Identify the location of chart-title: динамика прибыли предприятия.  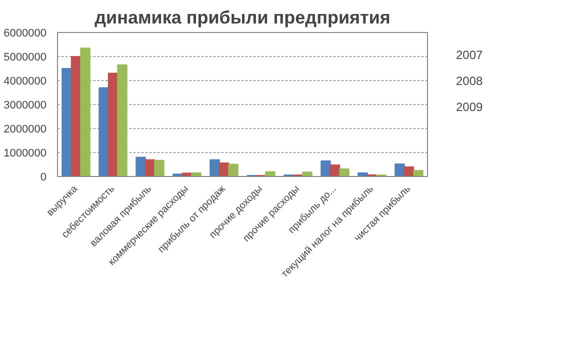
(242, 18).